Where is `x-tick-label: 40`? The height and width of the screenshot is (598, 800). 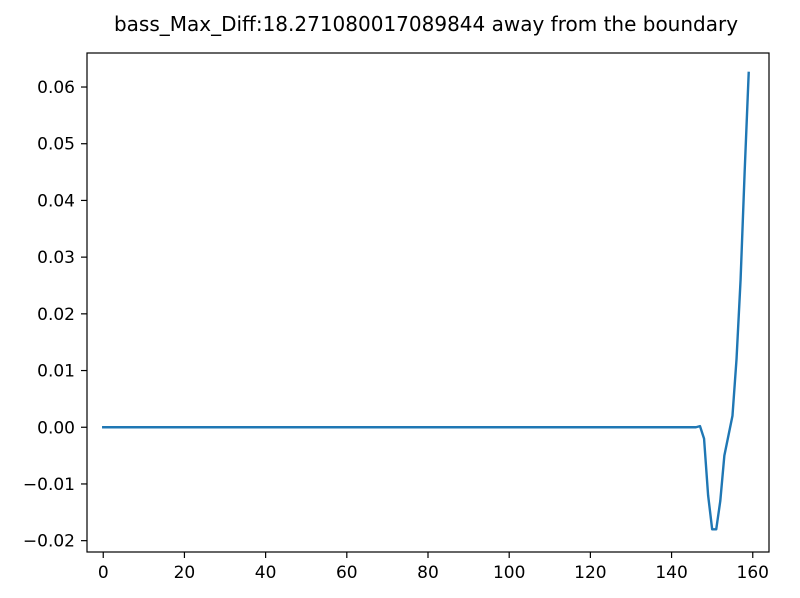
x-tick-label: 40 is located at coordinates (266, 573).